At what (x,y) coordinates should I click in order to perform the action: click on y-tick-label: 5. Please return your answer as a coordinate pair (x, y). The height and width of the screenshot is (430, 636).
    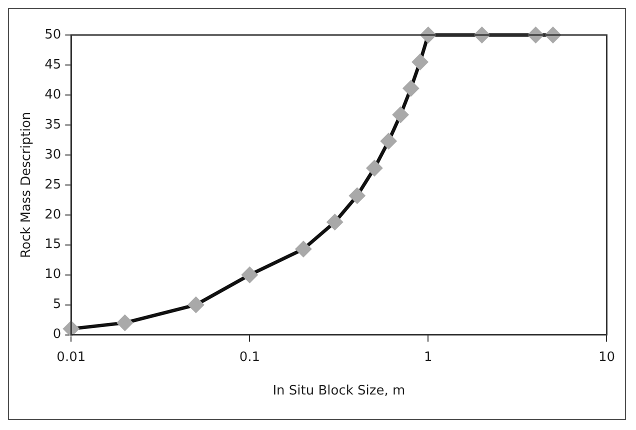
    Looking at the image, I should click on (57, 304).